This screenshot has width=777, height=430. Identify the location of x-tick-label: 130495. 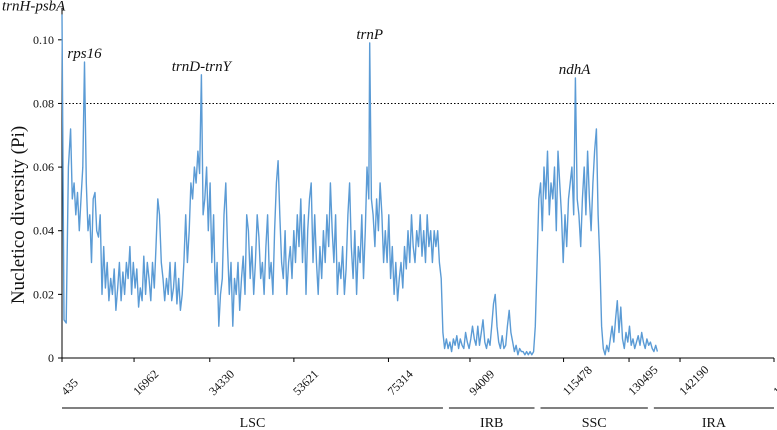
(642, 380).